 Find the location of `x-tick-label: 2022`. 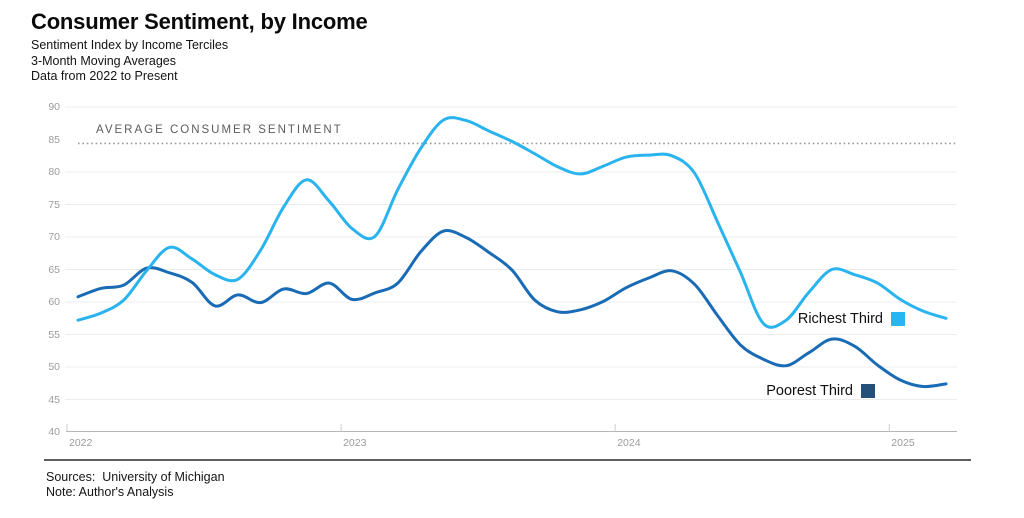

x-tick-label: 2022 is located at coordinates (81, 443).